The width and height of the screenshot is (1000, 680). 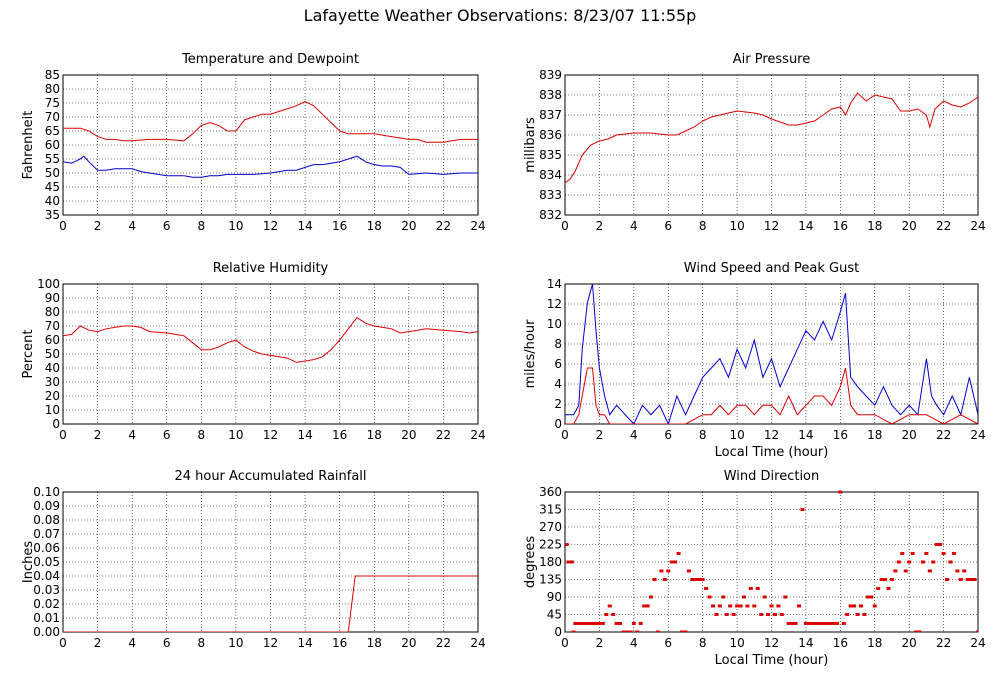 I want to click on temperature-xtick-label: 10, so click(x=235, y=226).